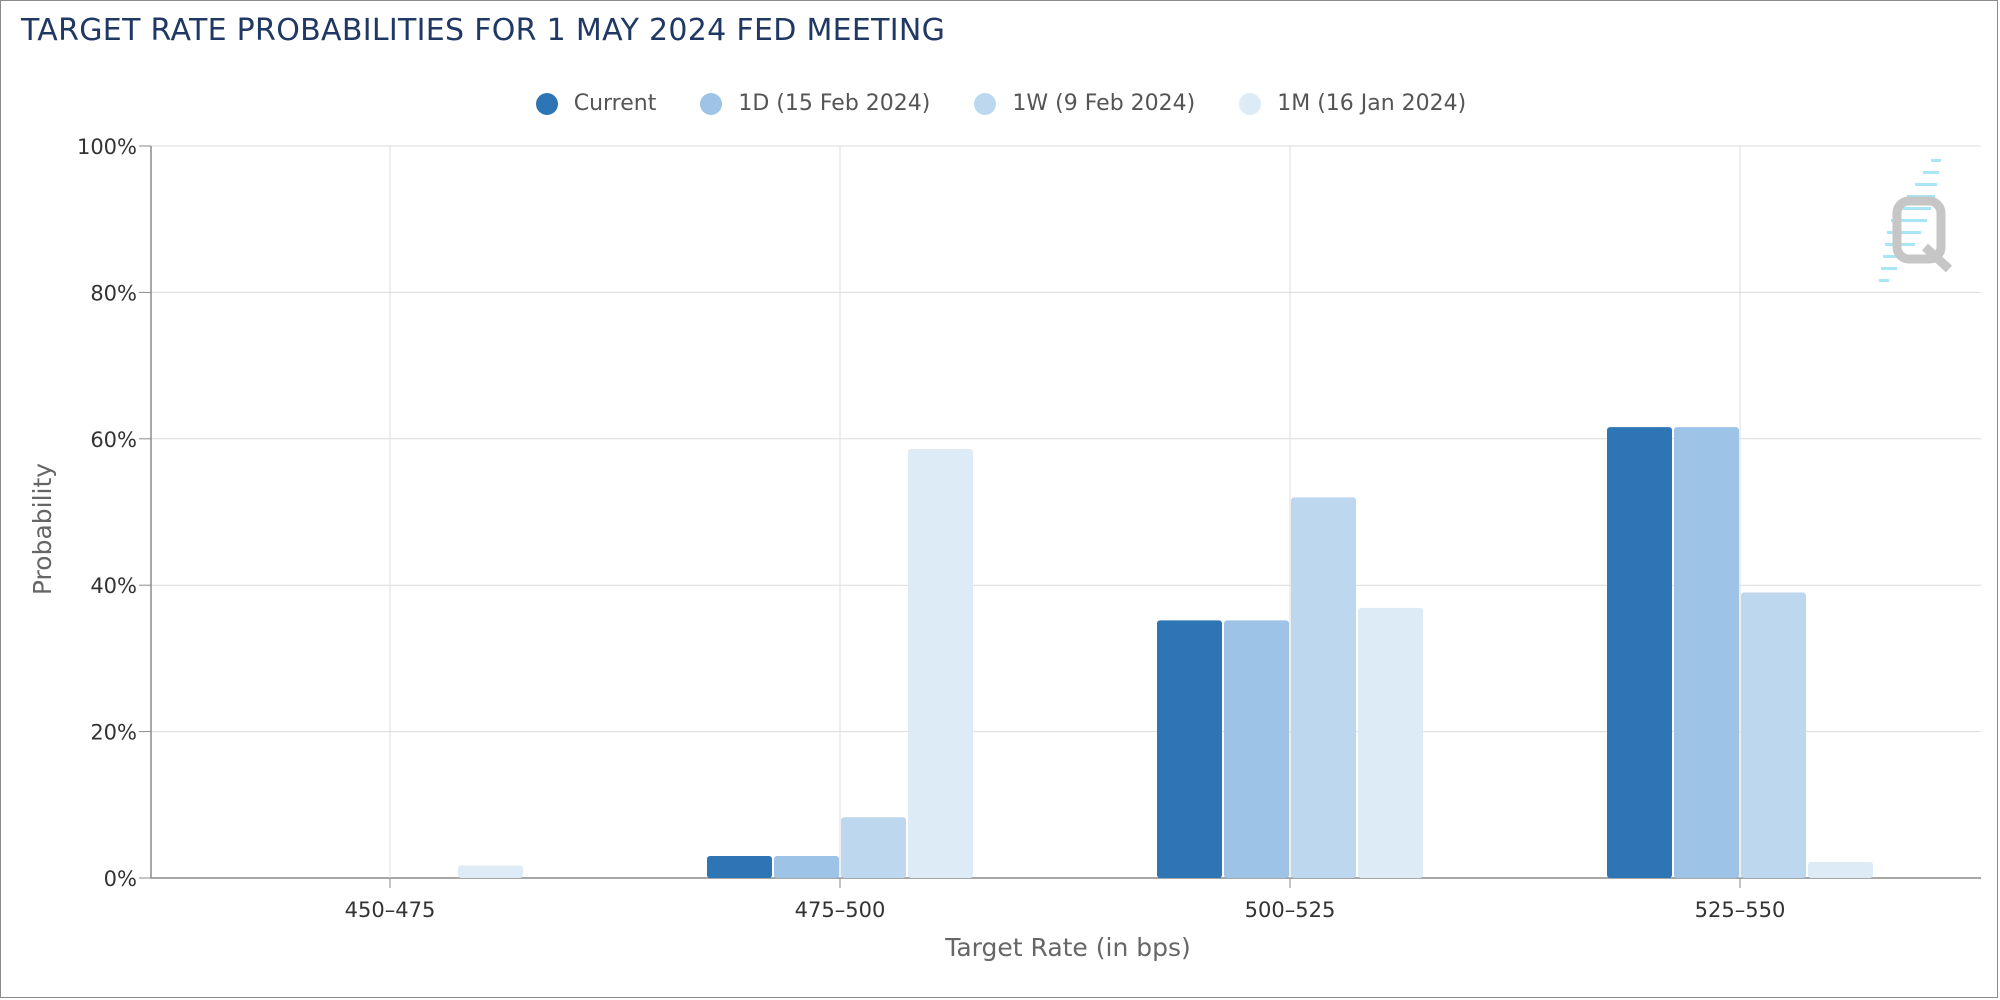  What do you see at coordinates (113, 586) in the screenshot?
I see `y-tick-label: 40%` at bounding box center [113, 586].